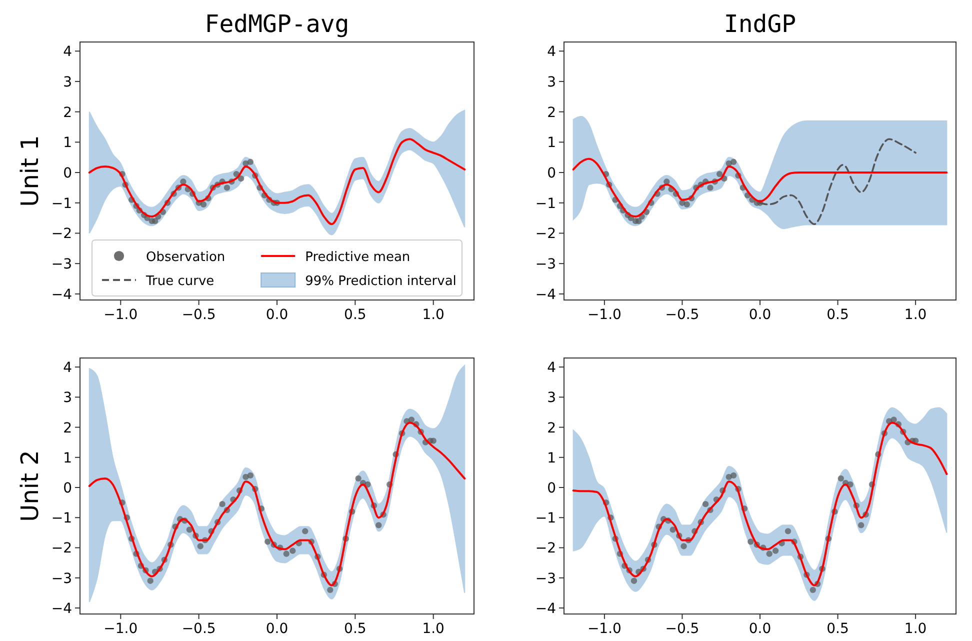 Image resolution: width=972 pixels, height=641 pixels. Describe the element at coordinates (186, 257) in the screenshot. I see `legend-label: Observation` at that location.